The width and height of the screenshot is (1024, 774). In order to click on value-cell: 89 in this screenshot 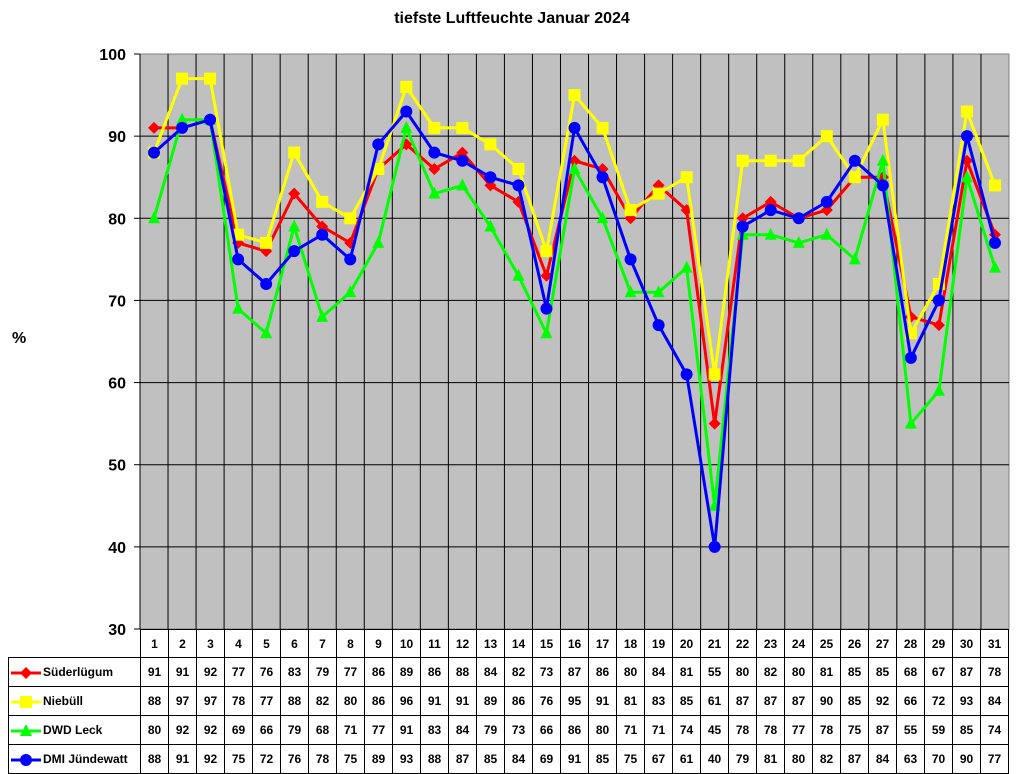, I will do `click(406, 672)`.